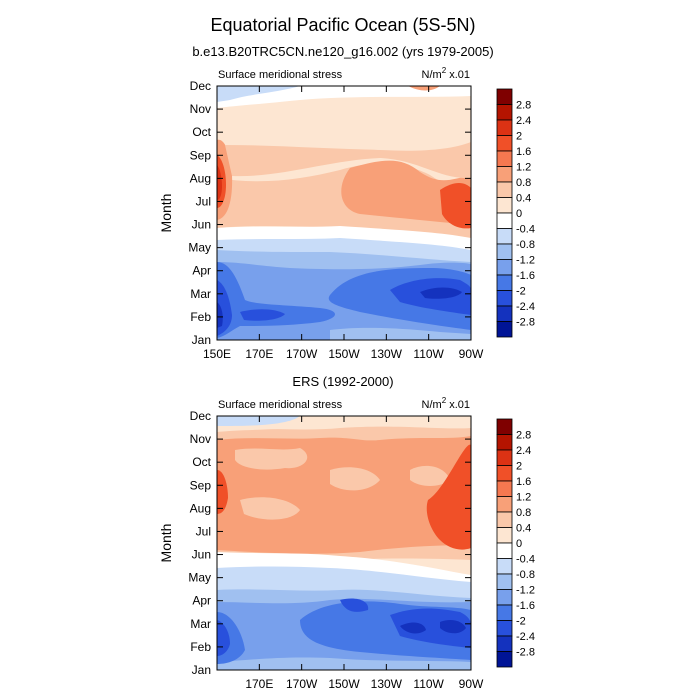 This screenshot has height=700, width=700. What do you see at coordinates (280, 75) in the screenshot?
I see `panel-top-left-label: Surface meridional stress` at bounding box center [280, 75].